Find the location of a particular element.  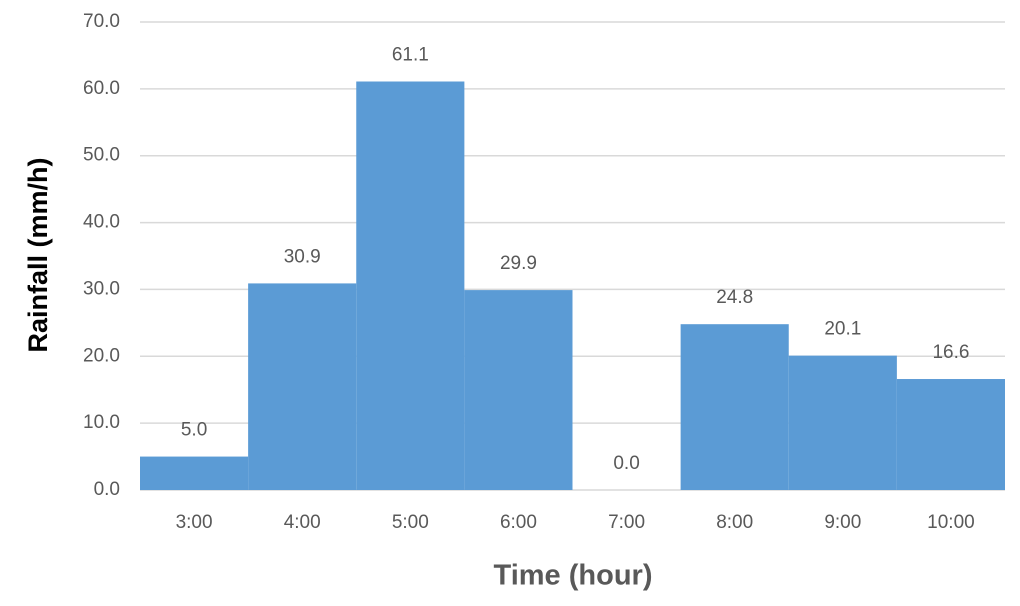

y-tick-label: 20.0 is located at coordinates (101, 355).